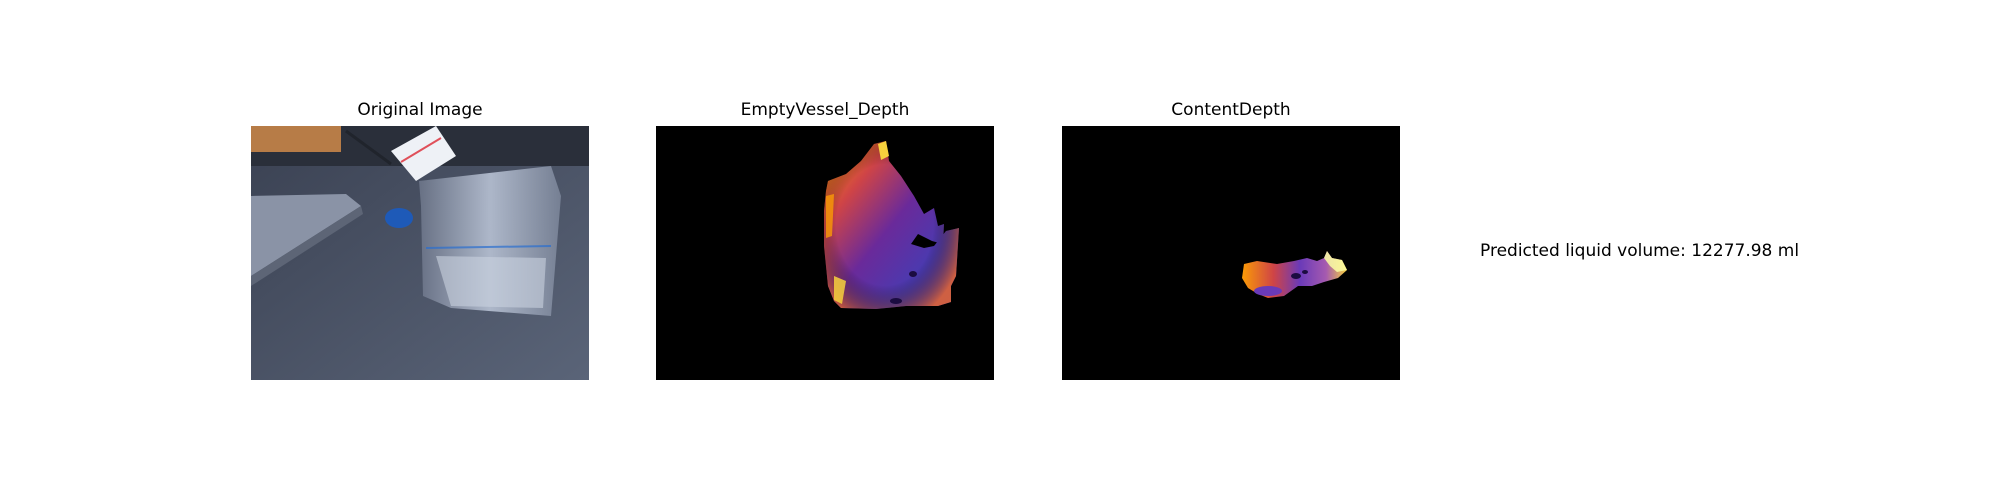  I want to click on content-depth-title: ContentDepth, so click(1231, 110).